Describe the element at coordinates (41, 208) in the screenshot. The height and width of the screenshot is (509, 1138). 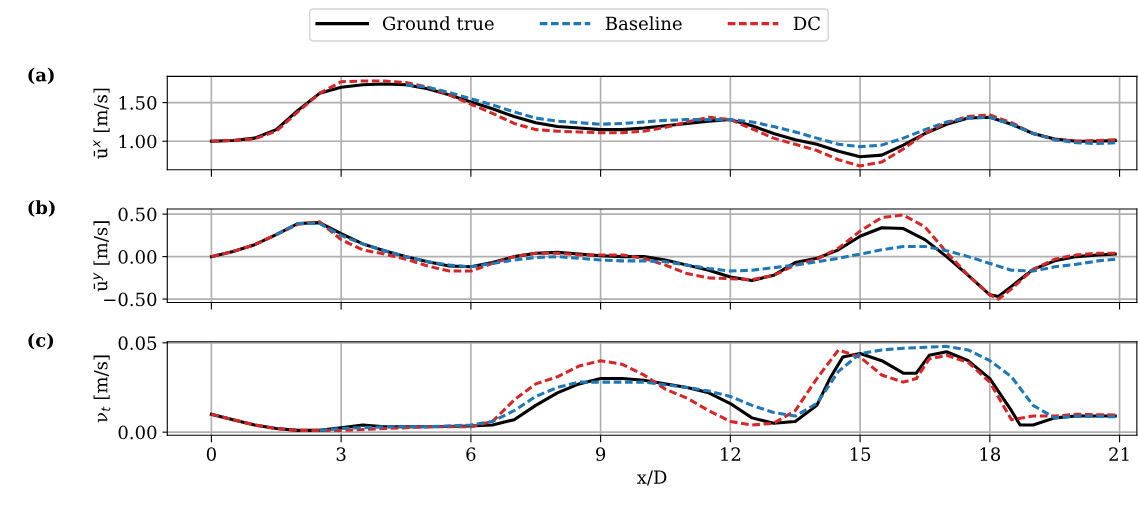
I see `chart-title: (b)` at that location.